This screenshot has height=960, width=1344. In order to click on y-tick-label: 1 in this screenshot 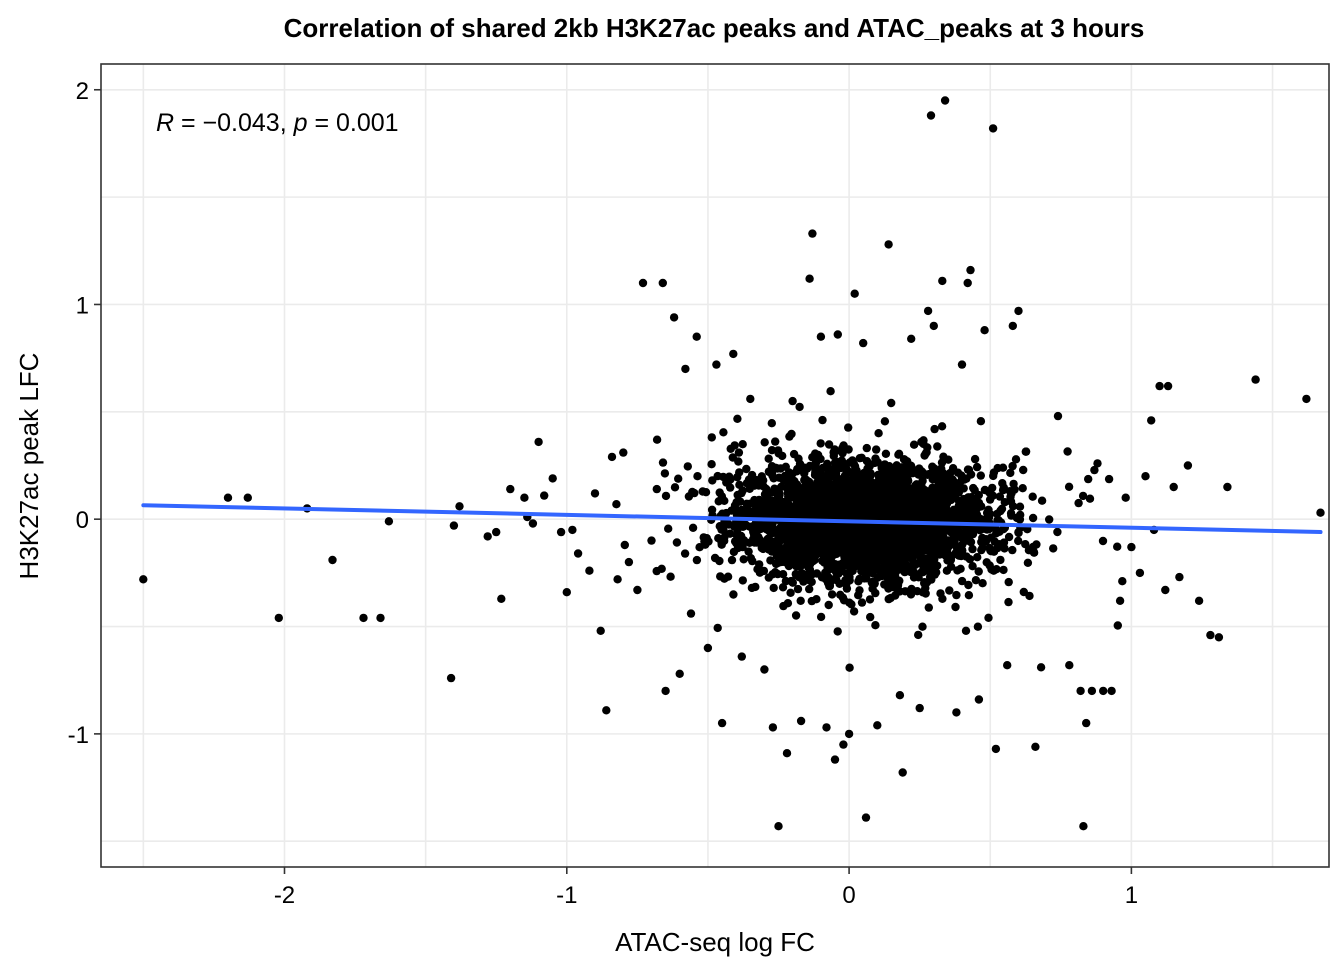, I will do `click(82, 305)`.